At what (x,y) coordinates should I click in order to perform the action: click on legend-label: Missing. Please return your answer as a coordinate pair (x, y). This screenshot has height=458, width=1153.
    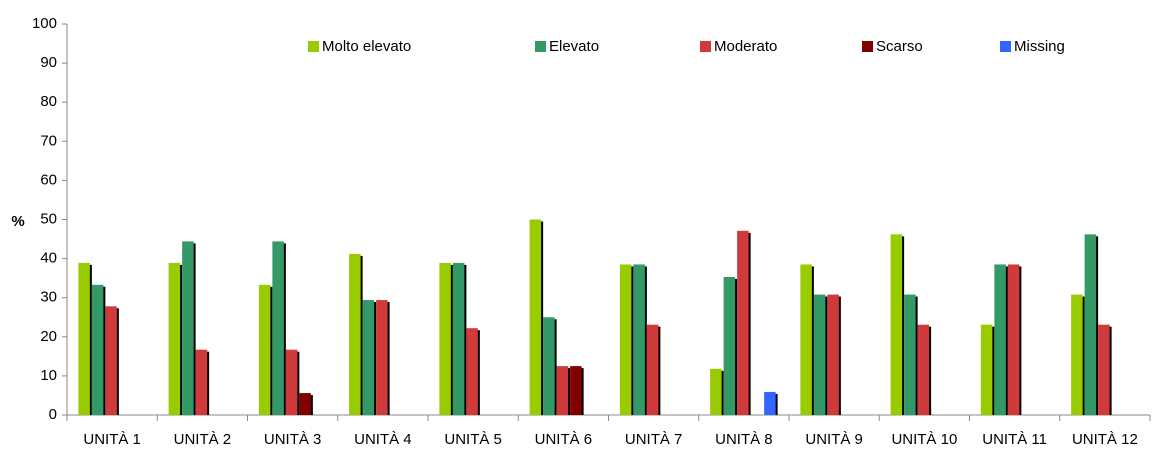
    Looking at the image, I should click on (1039, 46).